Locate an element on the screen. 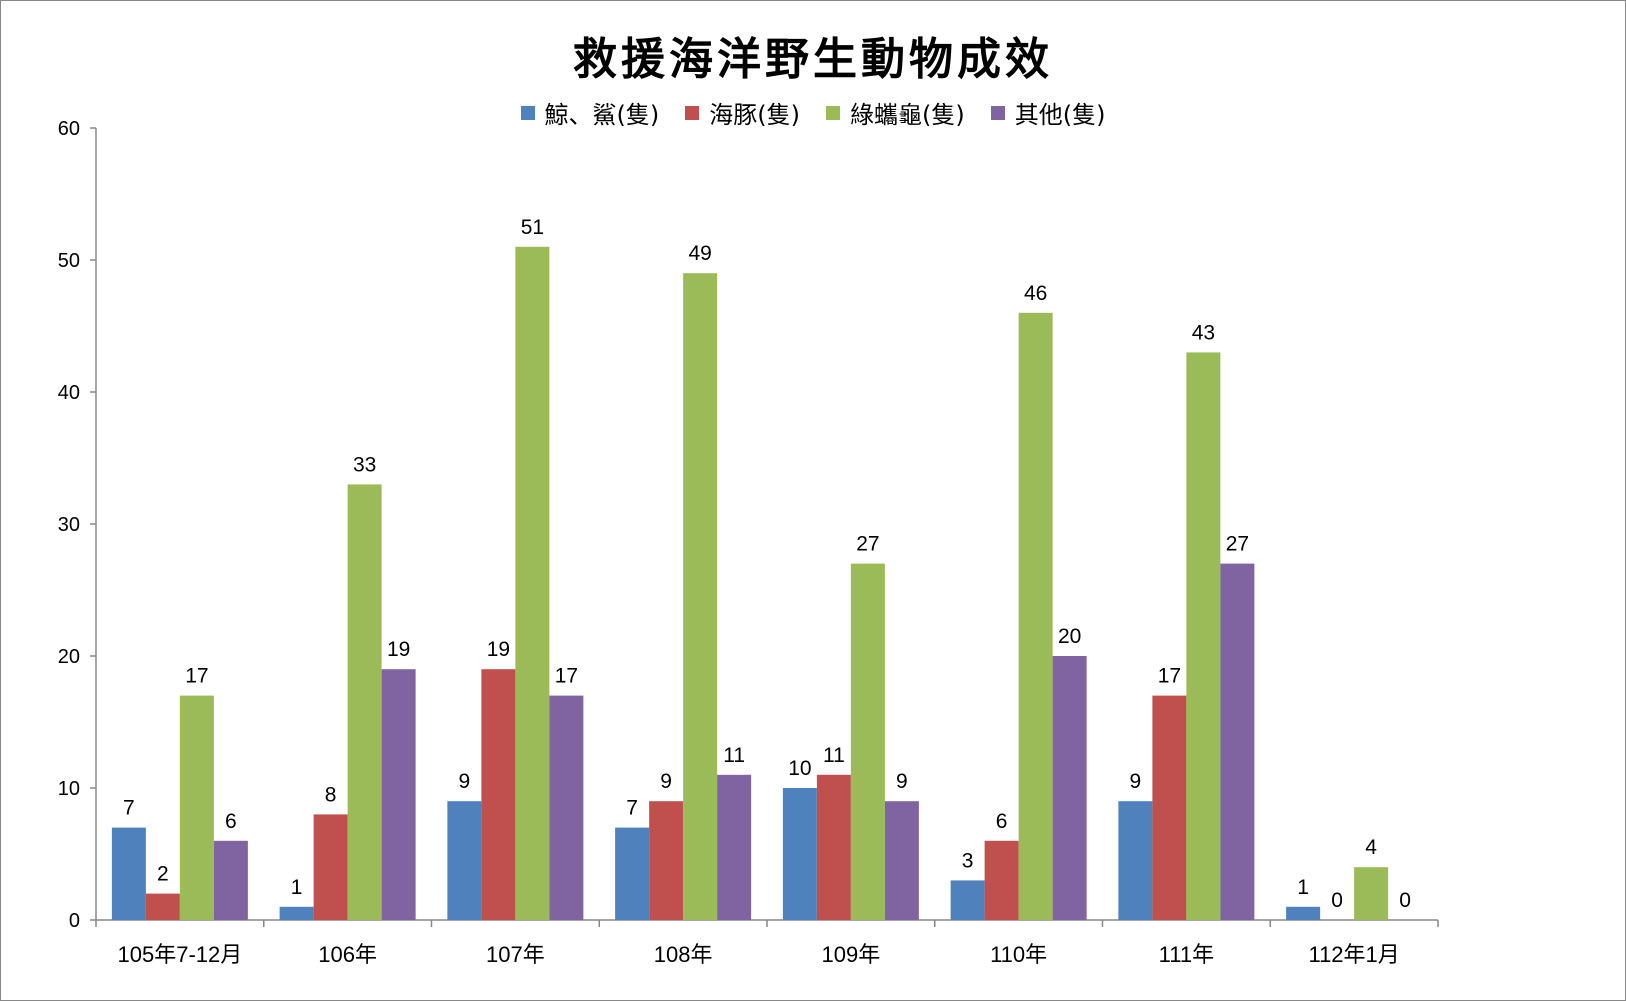 The image size is (1626, 1001). legend-item-other: 其他(隻) is located at coordinates (1048, 112).